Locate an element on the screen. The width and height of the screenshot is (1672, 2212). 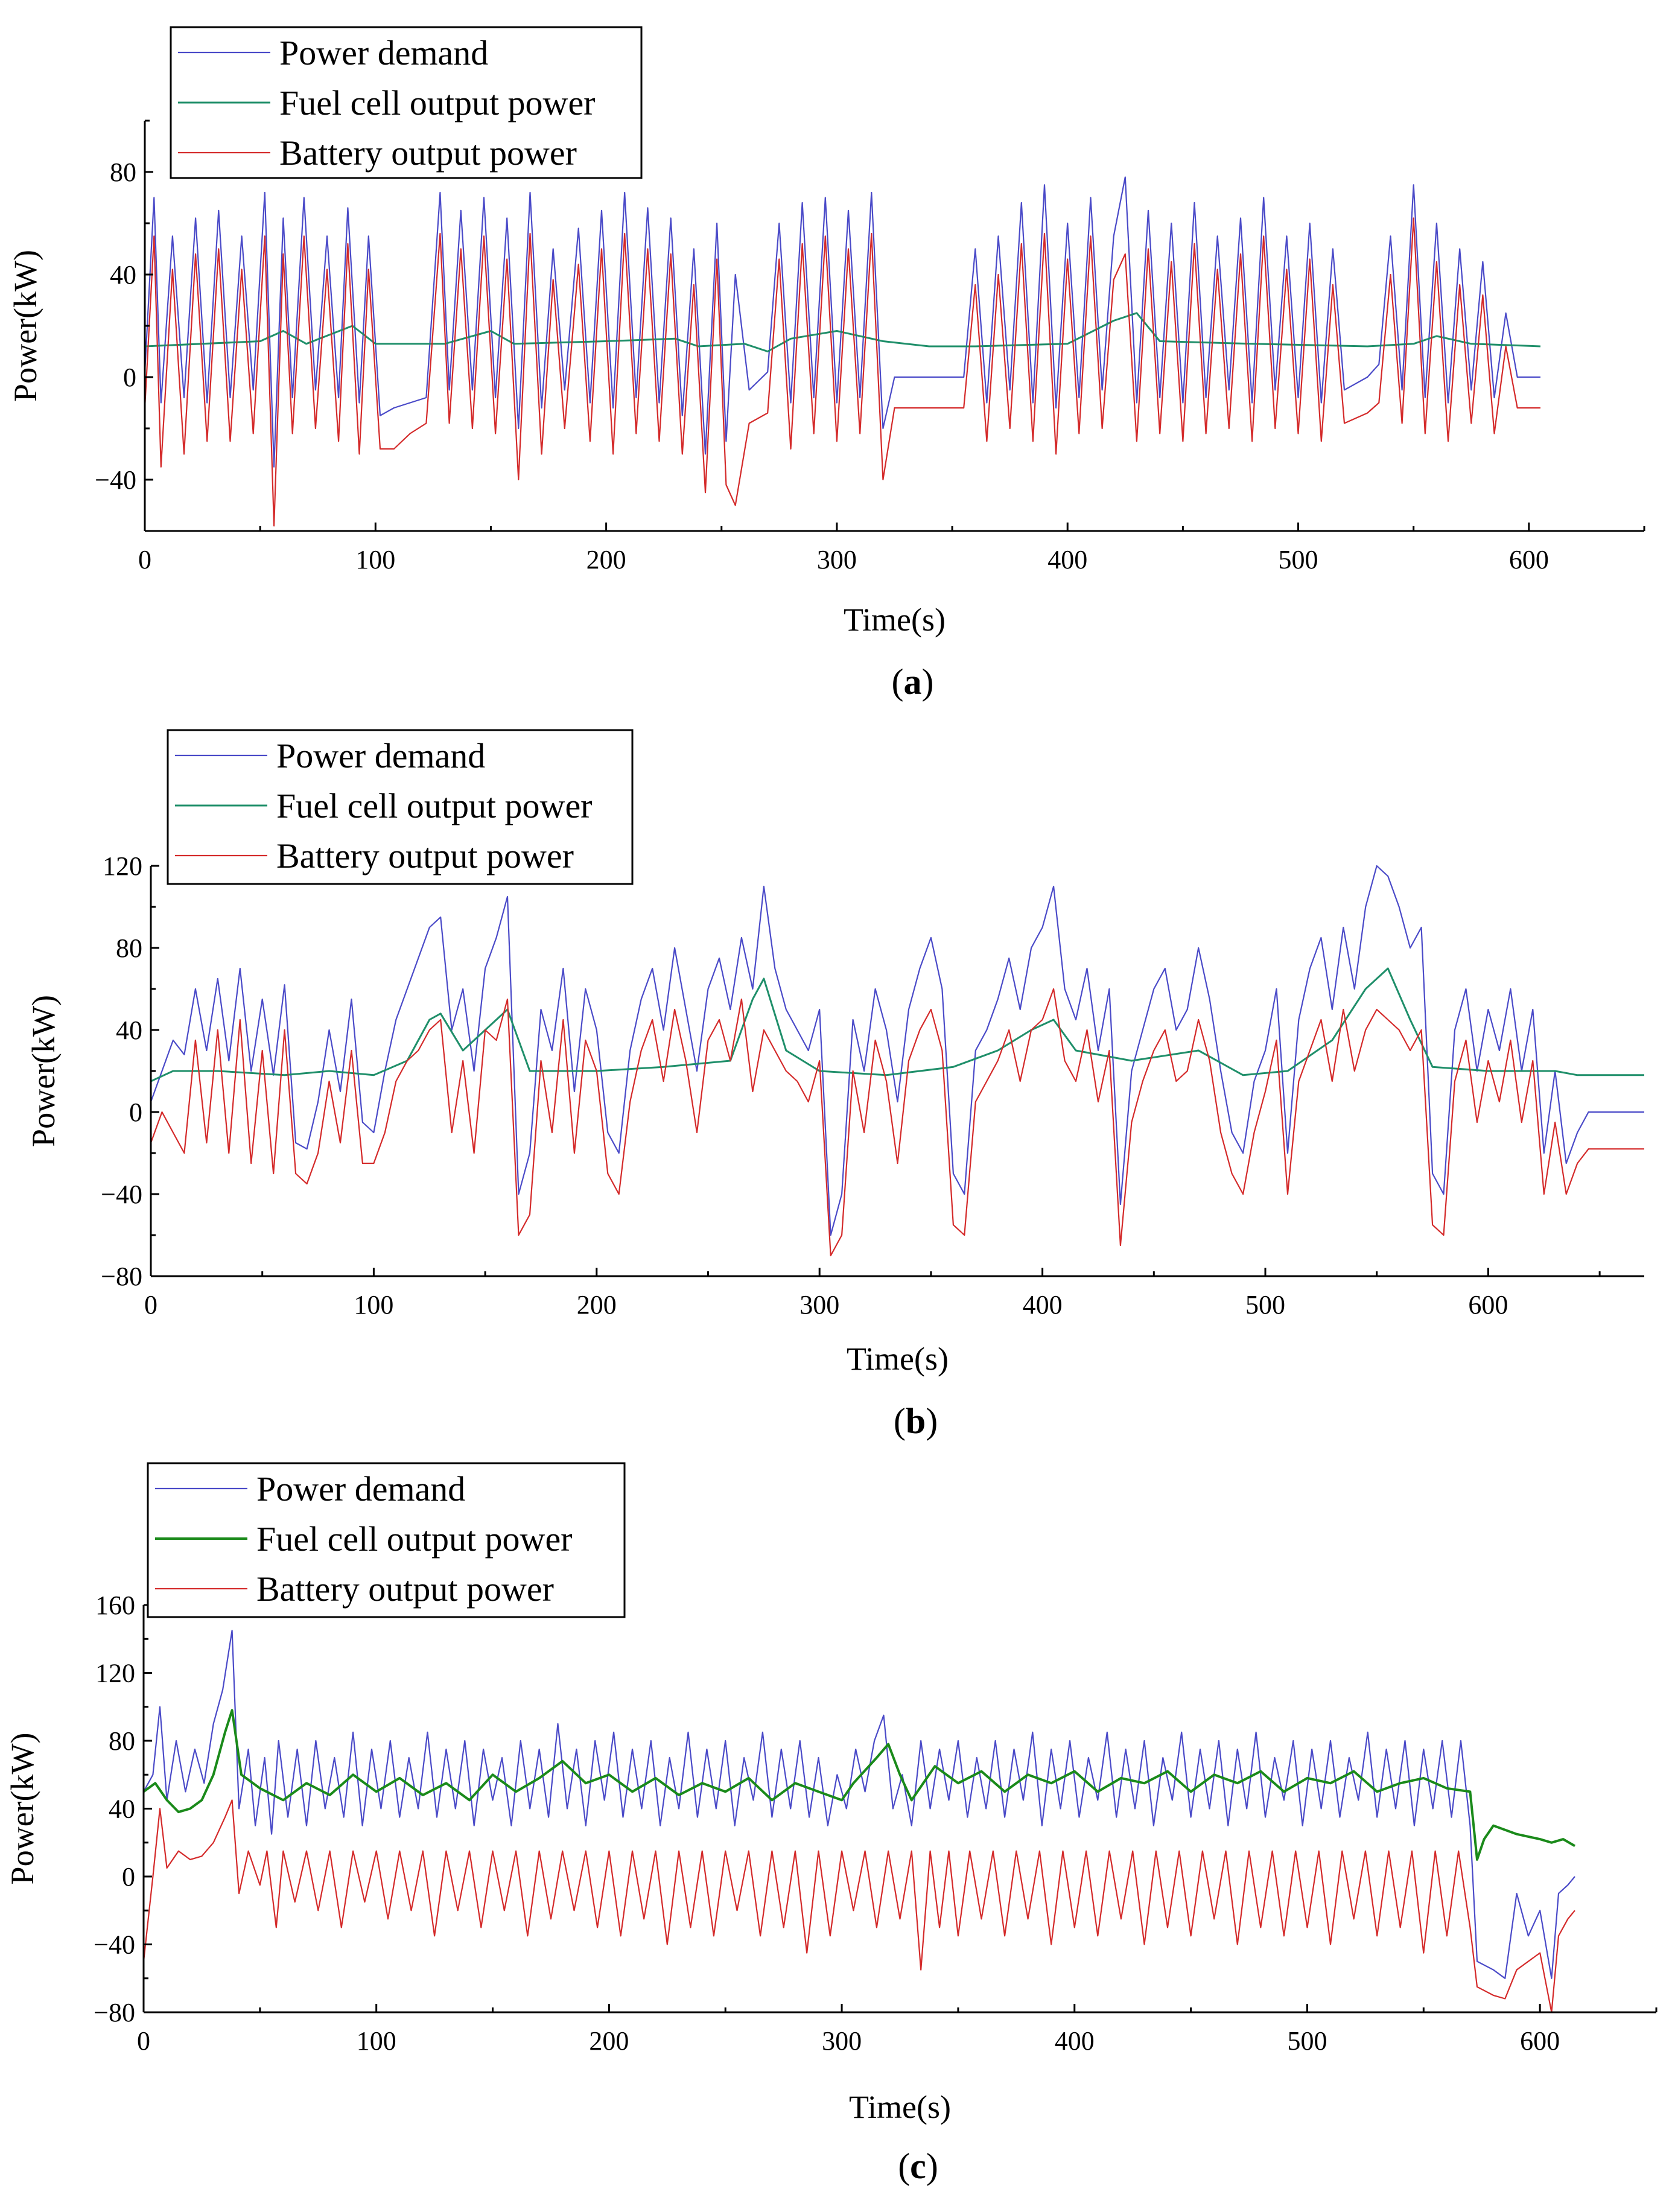
caption-letter: b is located at coordinates (916, 1421).